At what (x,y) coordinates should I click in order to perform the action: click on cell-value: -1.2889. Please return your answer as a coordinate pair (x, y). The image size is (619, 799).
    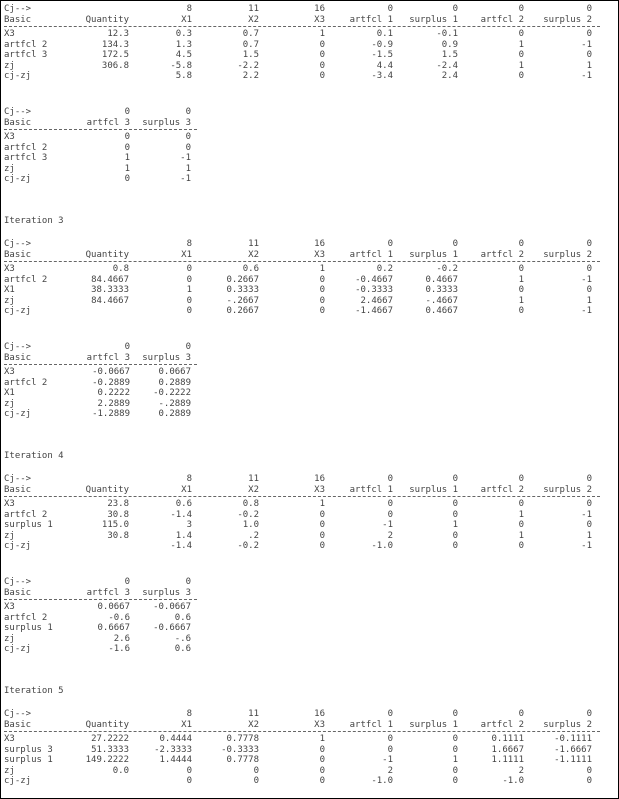
    Looking at the image, I should click on (111, 414).